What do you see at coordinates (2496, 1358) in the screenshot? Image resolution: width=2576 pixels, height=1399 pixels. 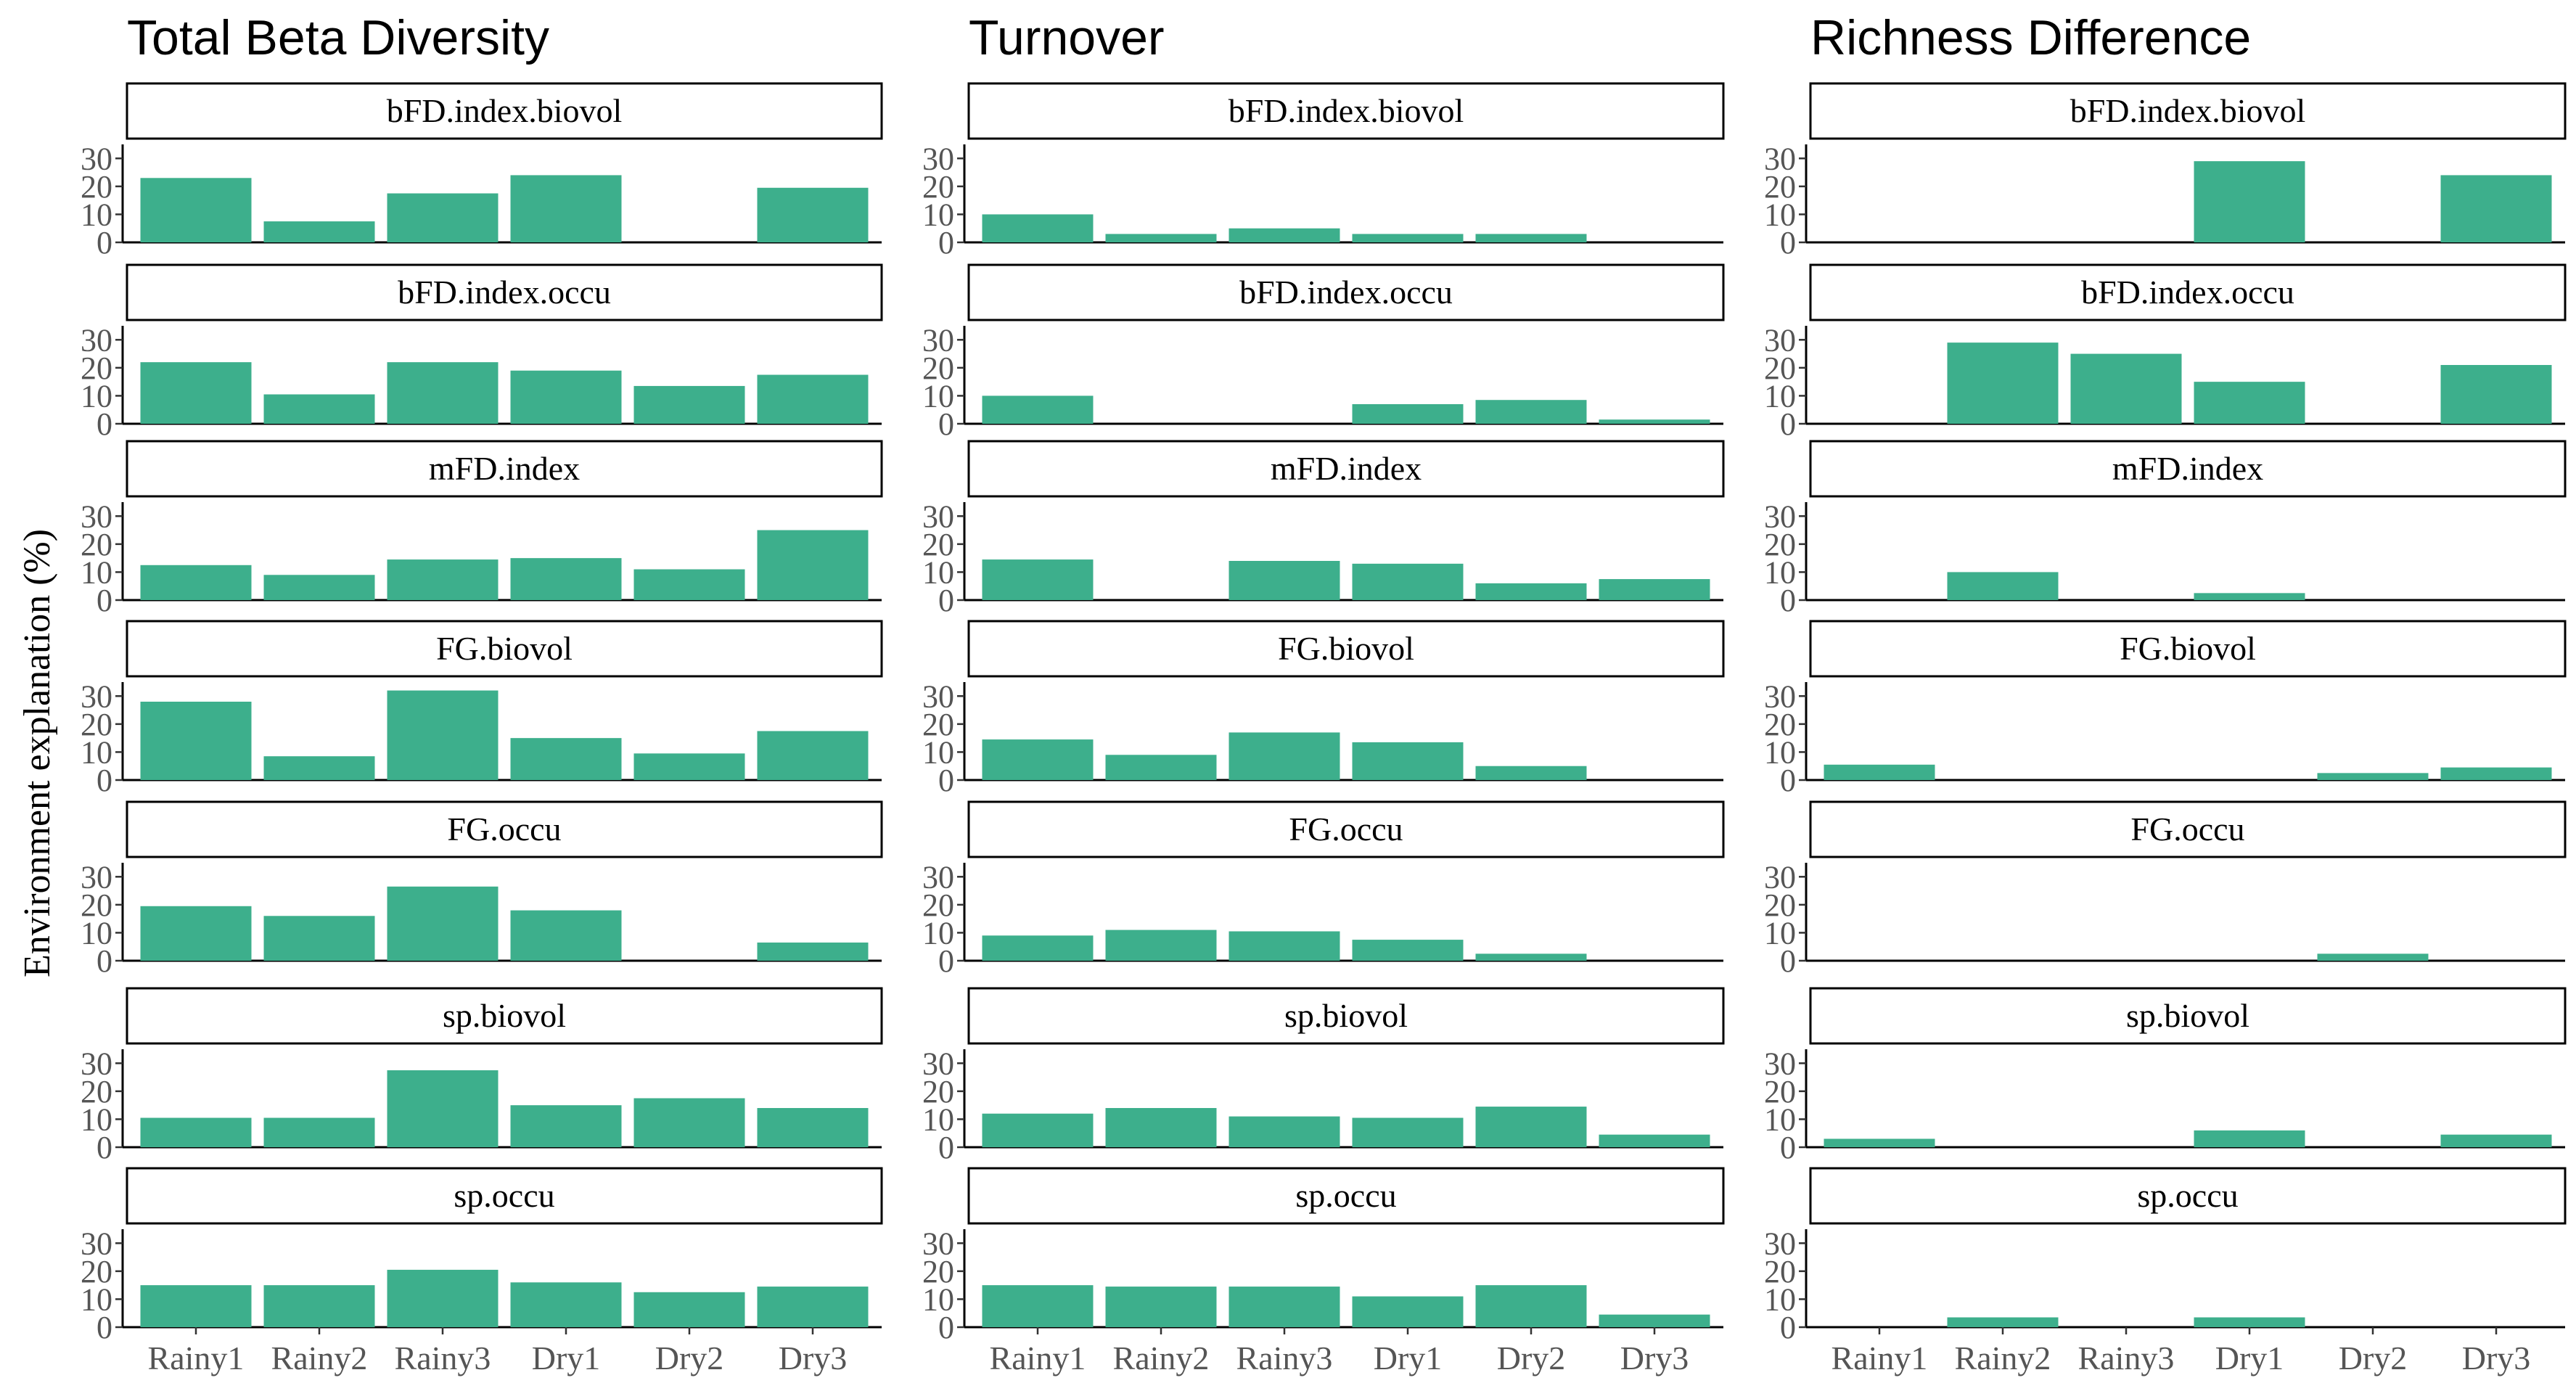 I see `x-tick-label-dry3: Dry3` at bounding box center [2496, 1358].